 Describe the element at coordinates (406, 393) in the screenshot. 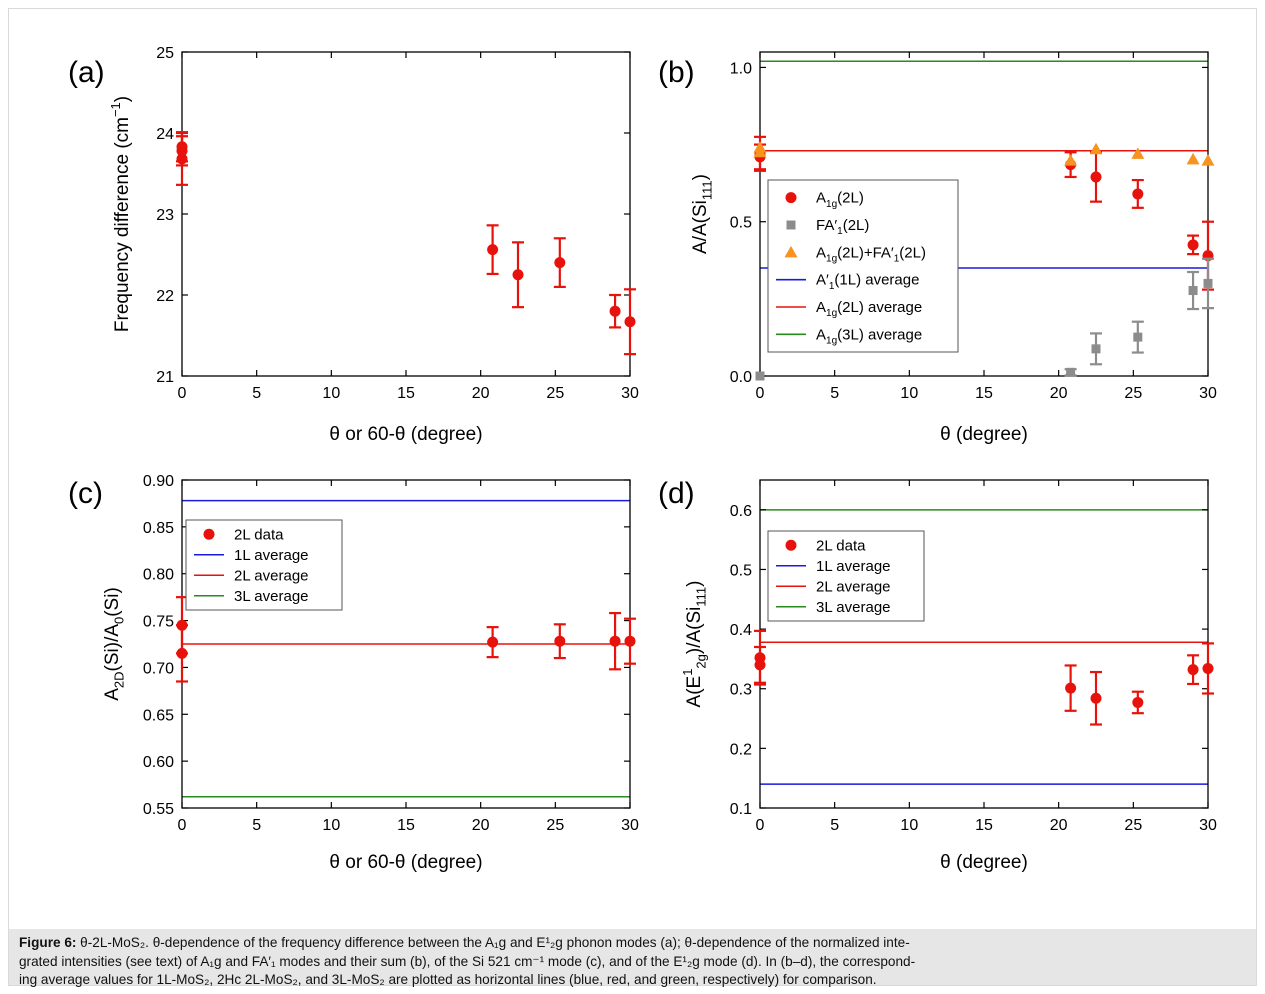

I see `panel-a-xtick-label-3: 15` at that location.